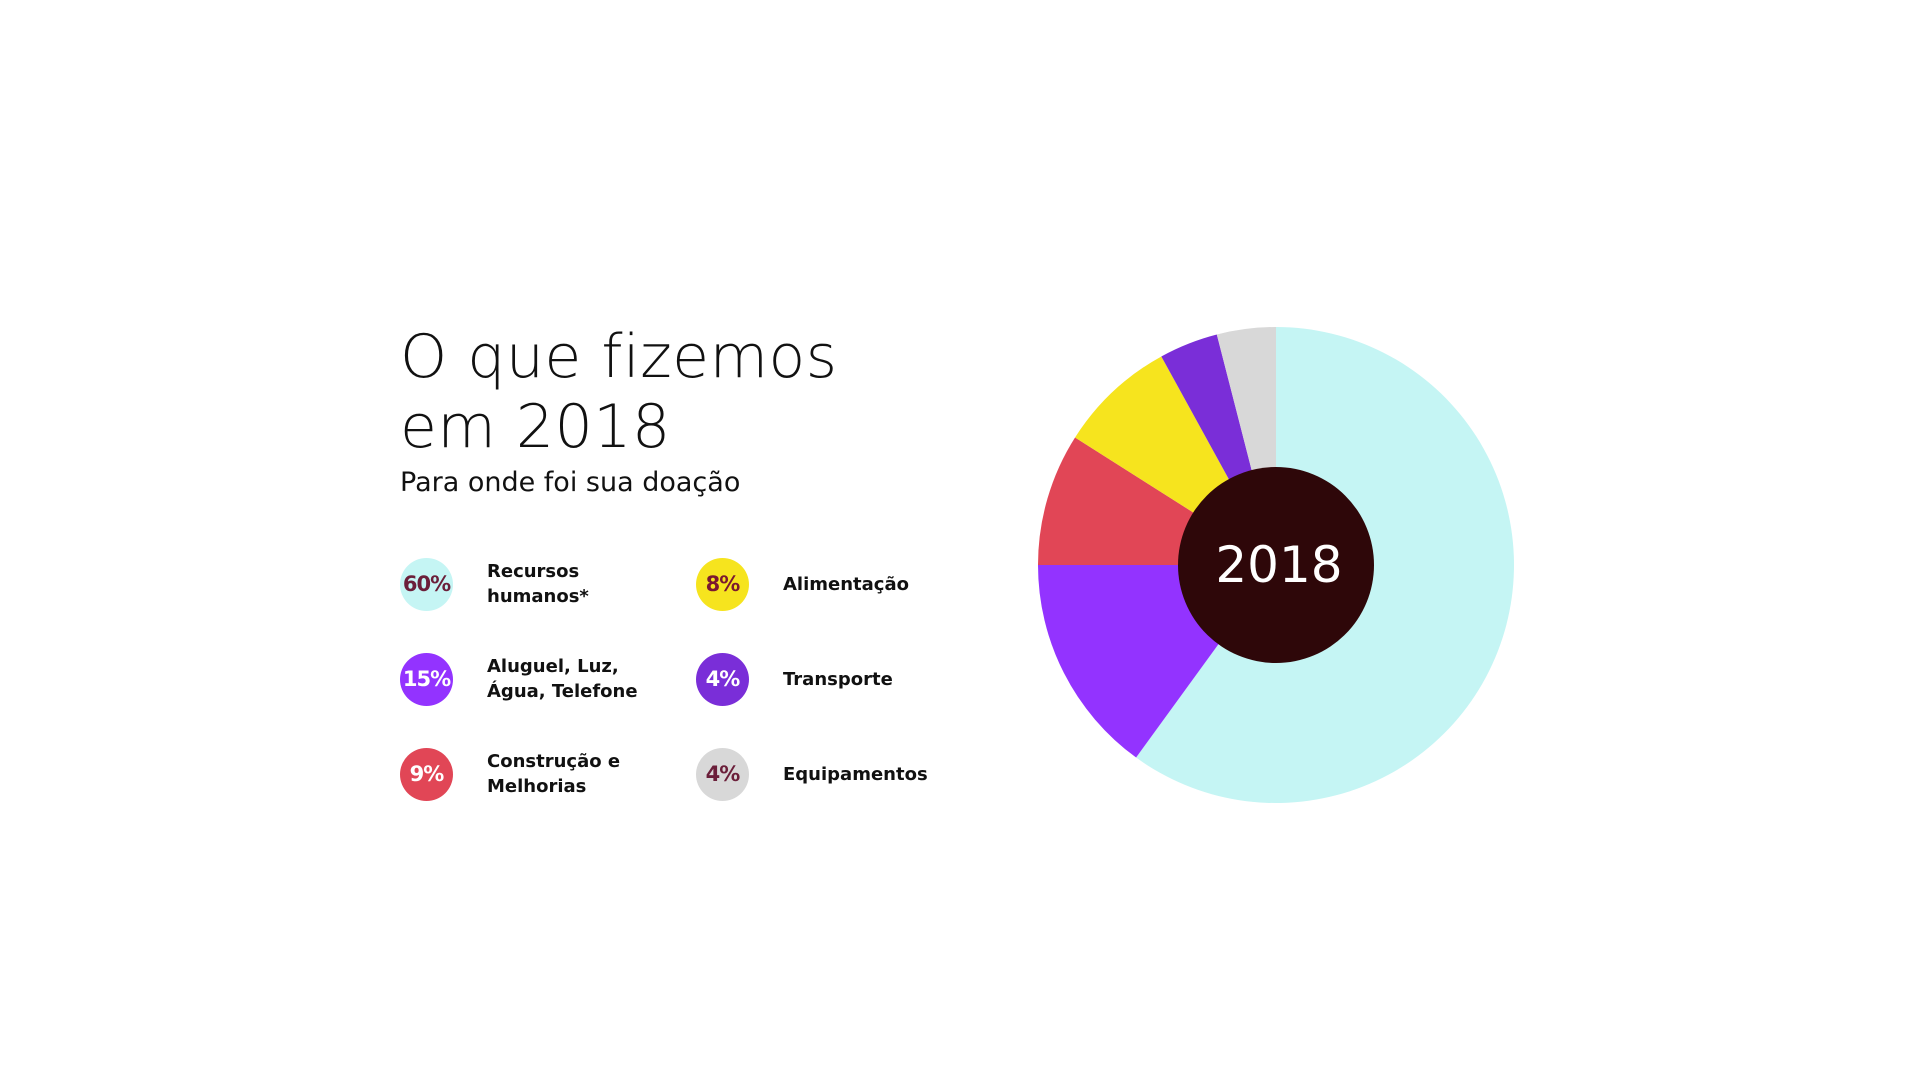 This screenshot has width=1920, height=1080. I want to click on legend-item-transporte: 4% Transporte, so click(841, 679).